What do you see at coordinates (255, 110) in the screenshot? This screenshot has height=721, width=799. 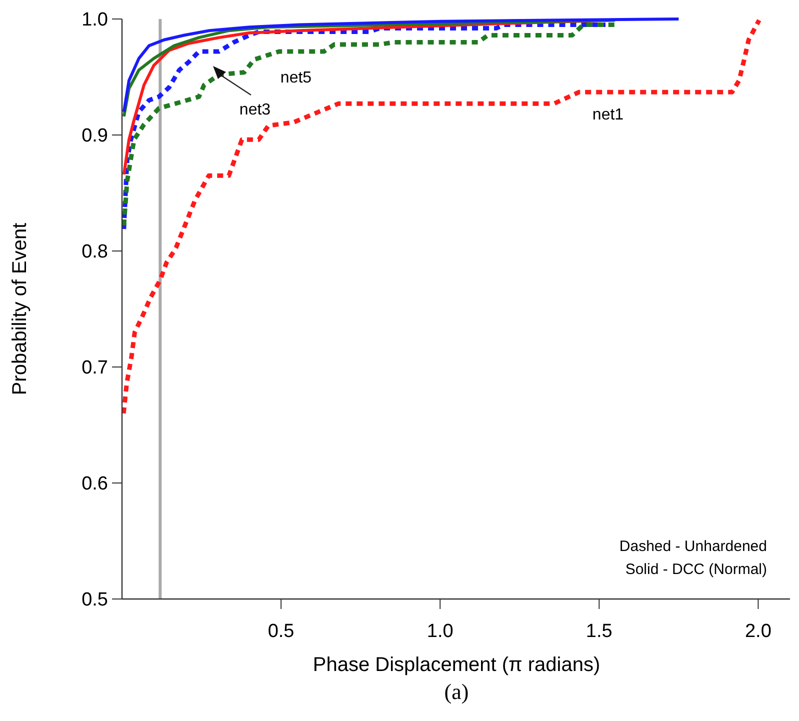 I see `annotation: net3` at bounding box center [255, 110].